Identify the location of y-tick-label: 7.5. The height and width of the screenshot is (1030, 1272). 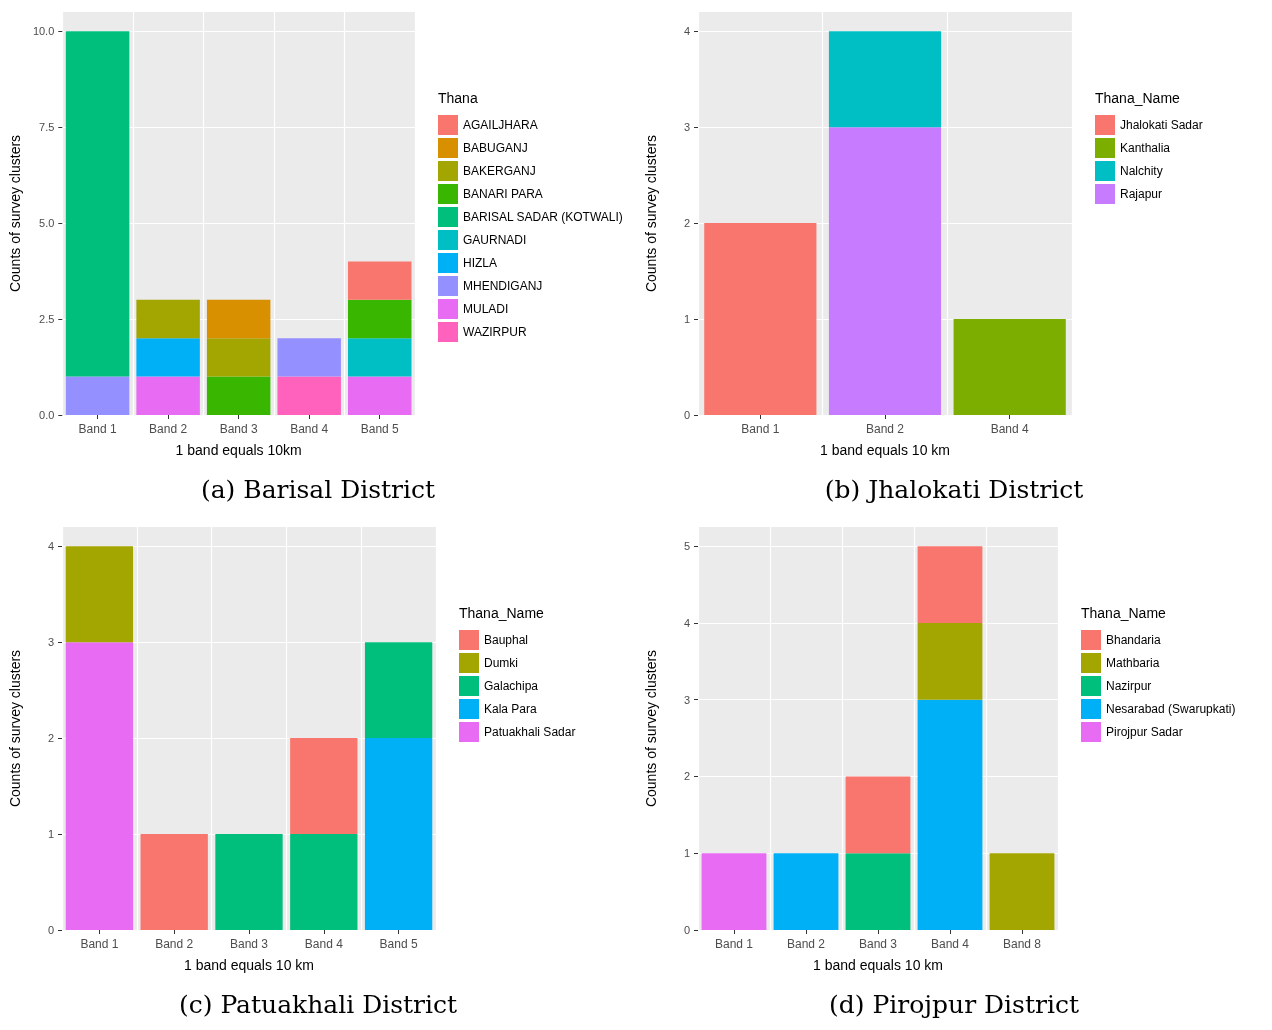
(47, 127).